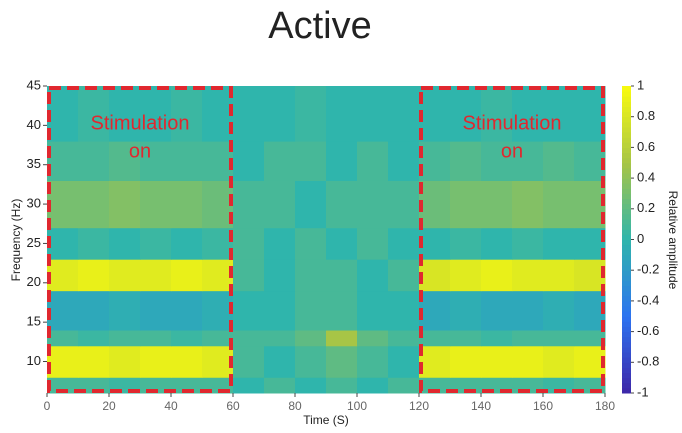  I want to click on y-tick-label: 30, so click(34, 203).